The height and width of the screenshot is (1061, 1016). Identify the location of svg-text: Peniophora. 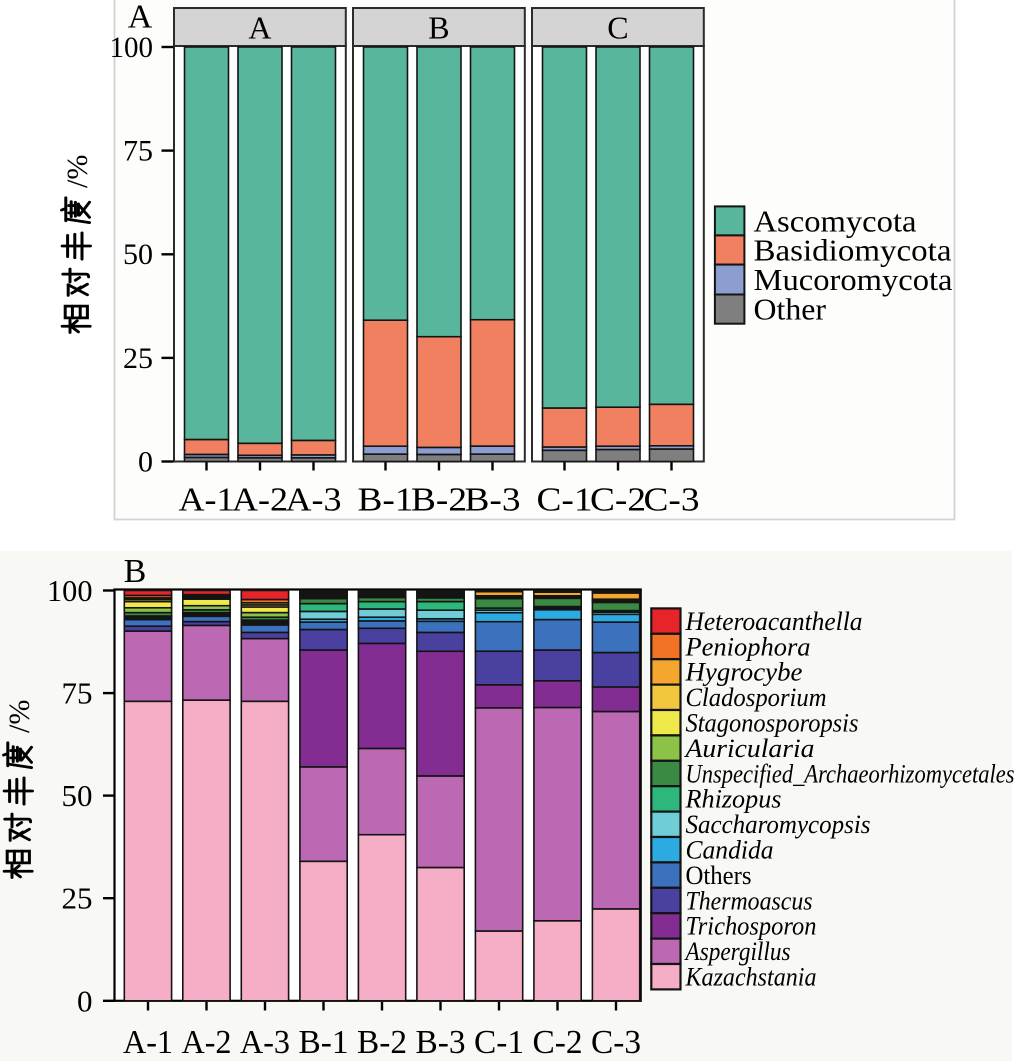
(747, 646).